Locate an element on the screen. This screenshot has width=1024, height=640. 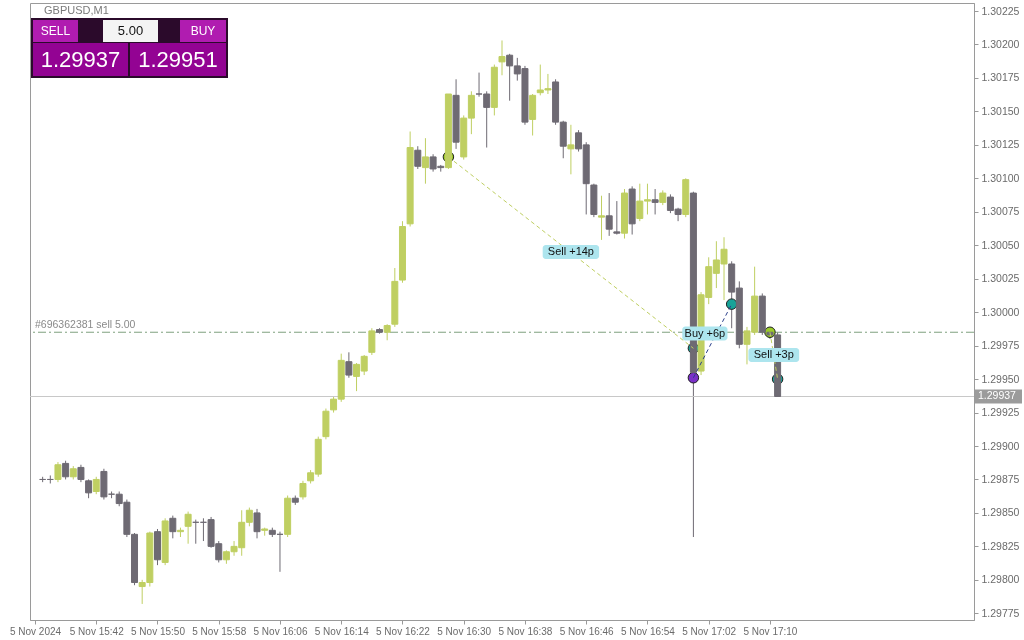
y-tick-label: 1.30225 is located at coordinates (1000, 10).